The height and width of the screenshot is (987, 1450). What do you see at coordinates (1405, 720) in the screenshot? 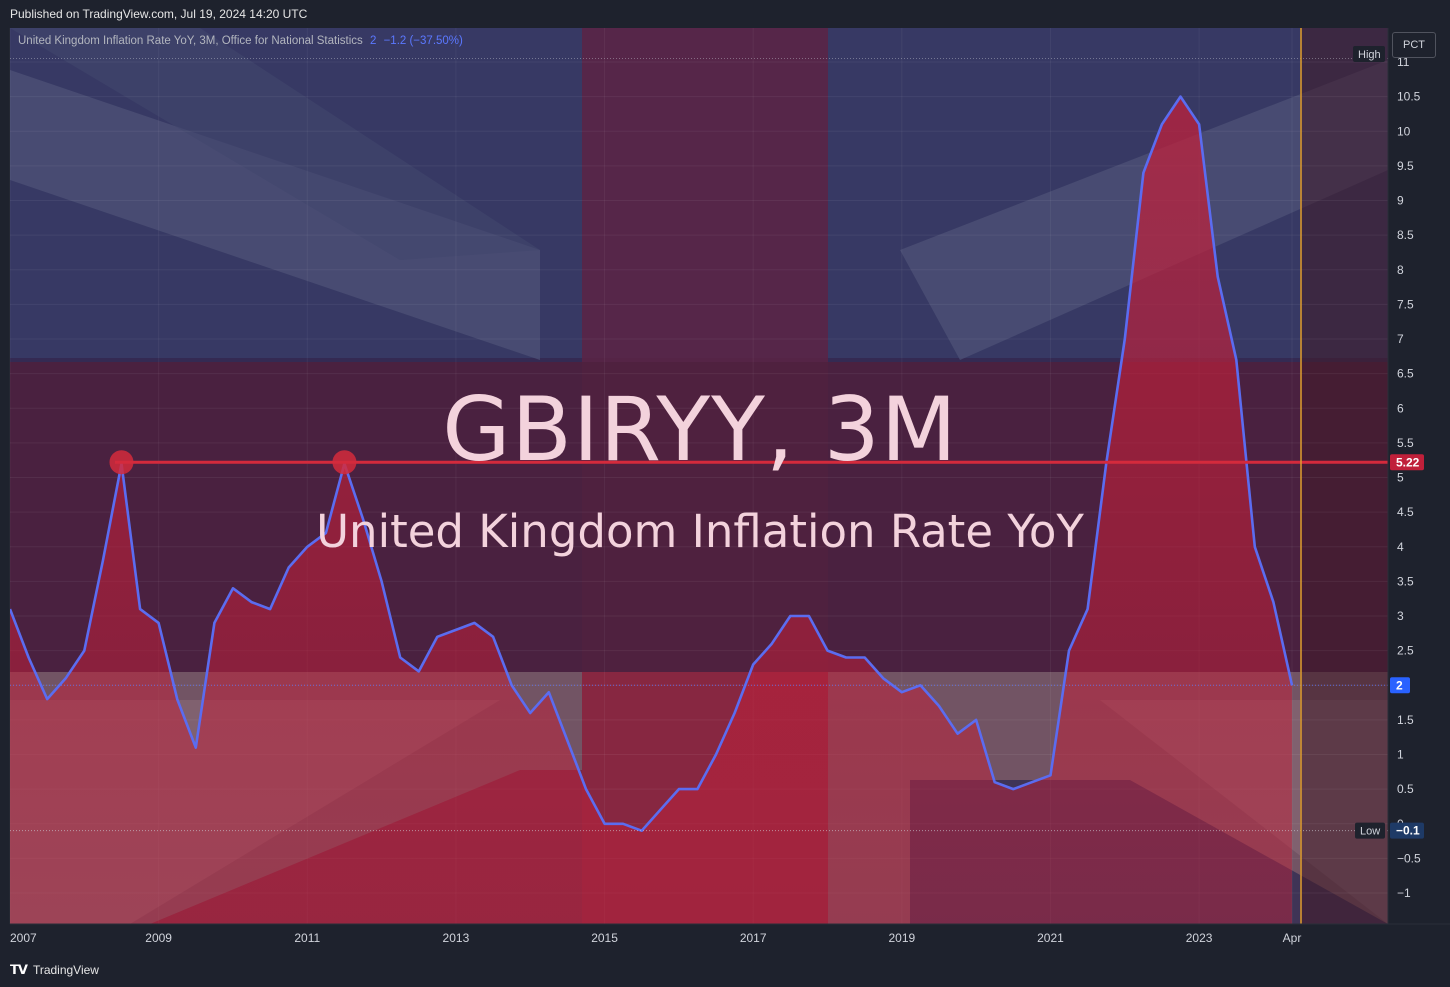
I see `y-tick-label: 1.5` at bounding box center [1405, 720].